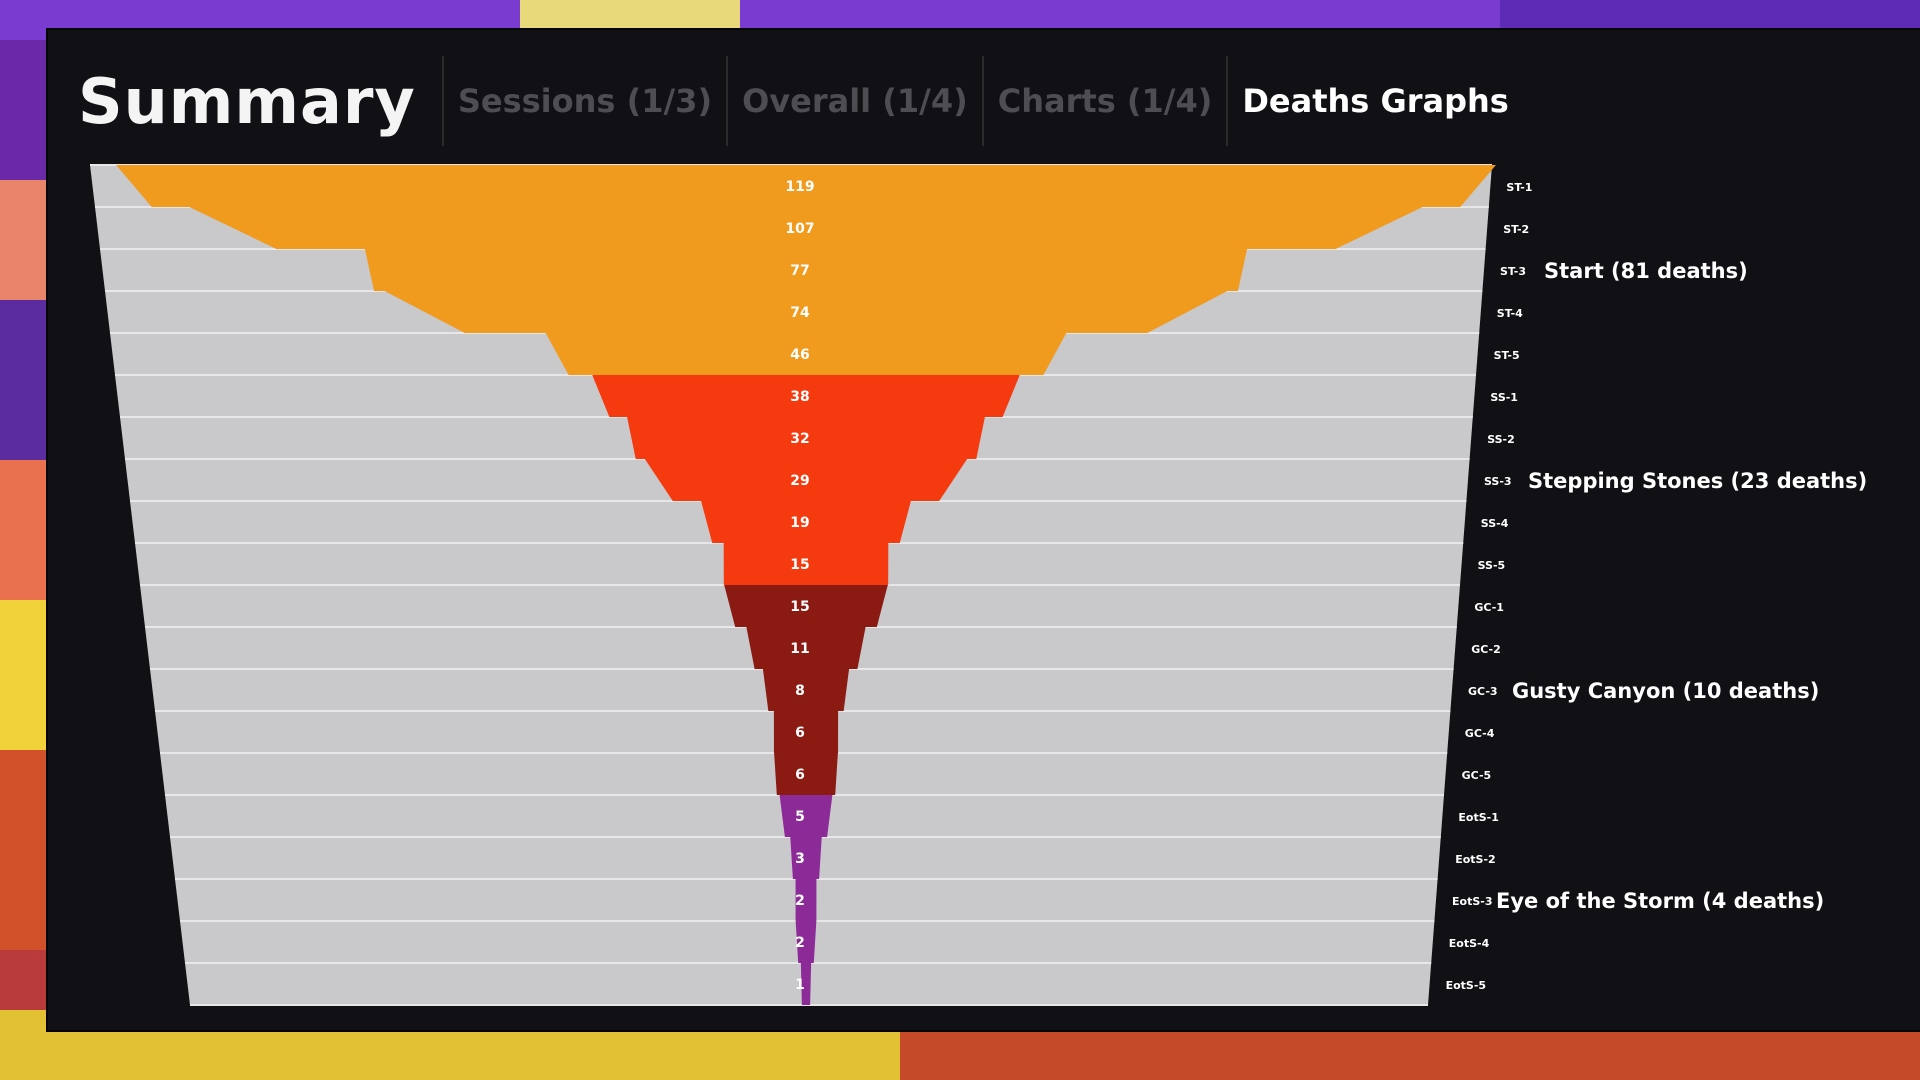 The width and height of the screenshot is (1920, 1080). I want to click on group-label: Stepping Stones (23 deaths), so click(1697, 481).